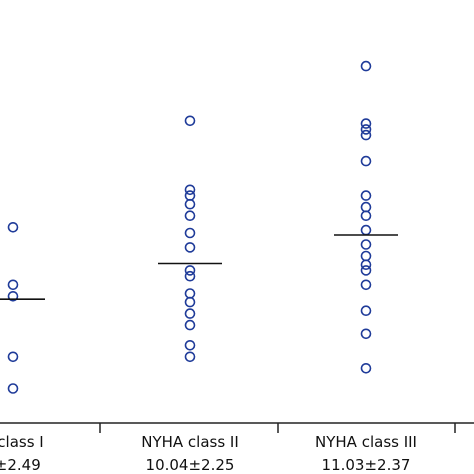 The image size is (474, 474). What do you see at coordinates (20, 465) in the screenshot?
I see `category-stat-label: 3±2.49` at bounding box center [20, 465].